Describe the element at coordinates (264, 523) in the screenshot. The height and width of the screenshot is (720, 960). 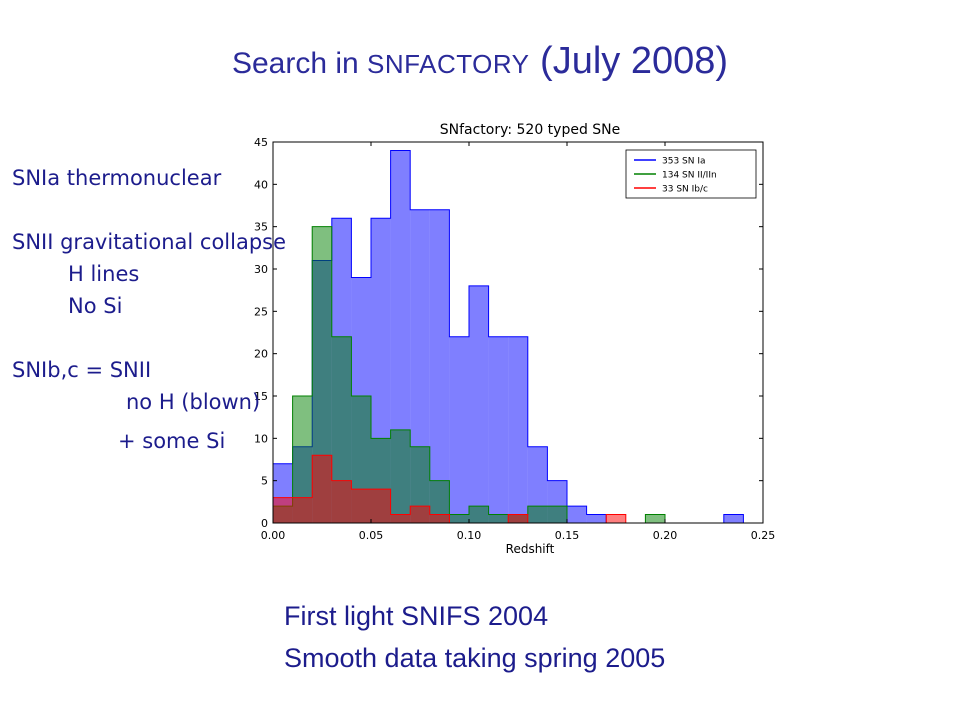
I see `y-tick-label-0: 0` at that location.